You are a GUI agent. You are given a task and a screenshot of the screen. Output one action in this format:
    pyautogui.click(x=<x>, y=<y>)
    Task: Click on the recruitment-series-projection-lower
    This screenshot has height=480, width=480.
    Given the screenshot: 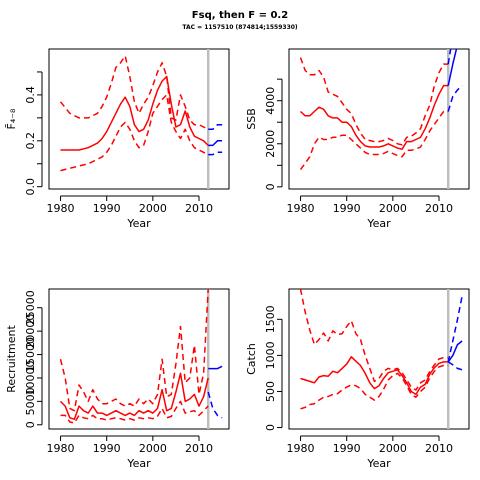 What is the action you would take?
    pyautogui.click(x=215, y=405)
    